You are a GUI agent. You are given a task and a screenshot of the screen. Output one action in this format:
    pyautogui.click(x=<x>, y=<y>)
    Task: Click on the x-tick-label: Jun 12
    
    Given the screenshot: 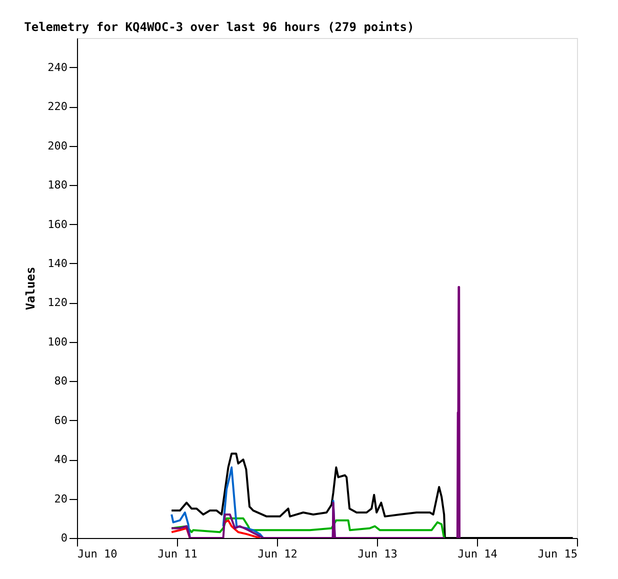 What is the action you would take?
    pyautogui.click(x=278, y=554)
    